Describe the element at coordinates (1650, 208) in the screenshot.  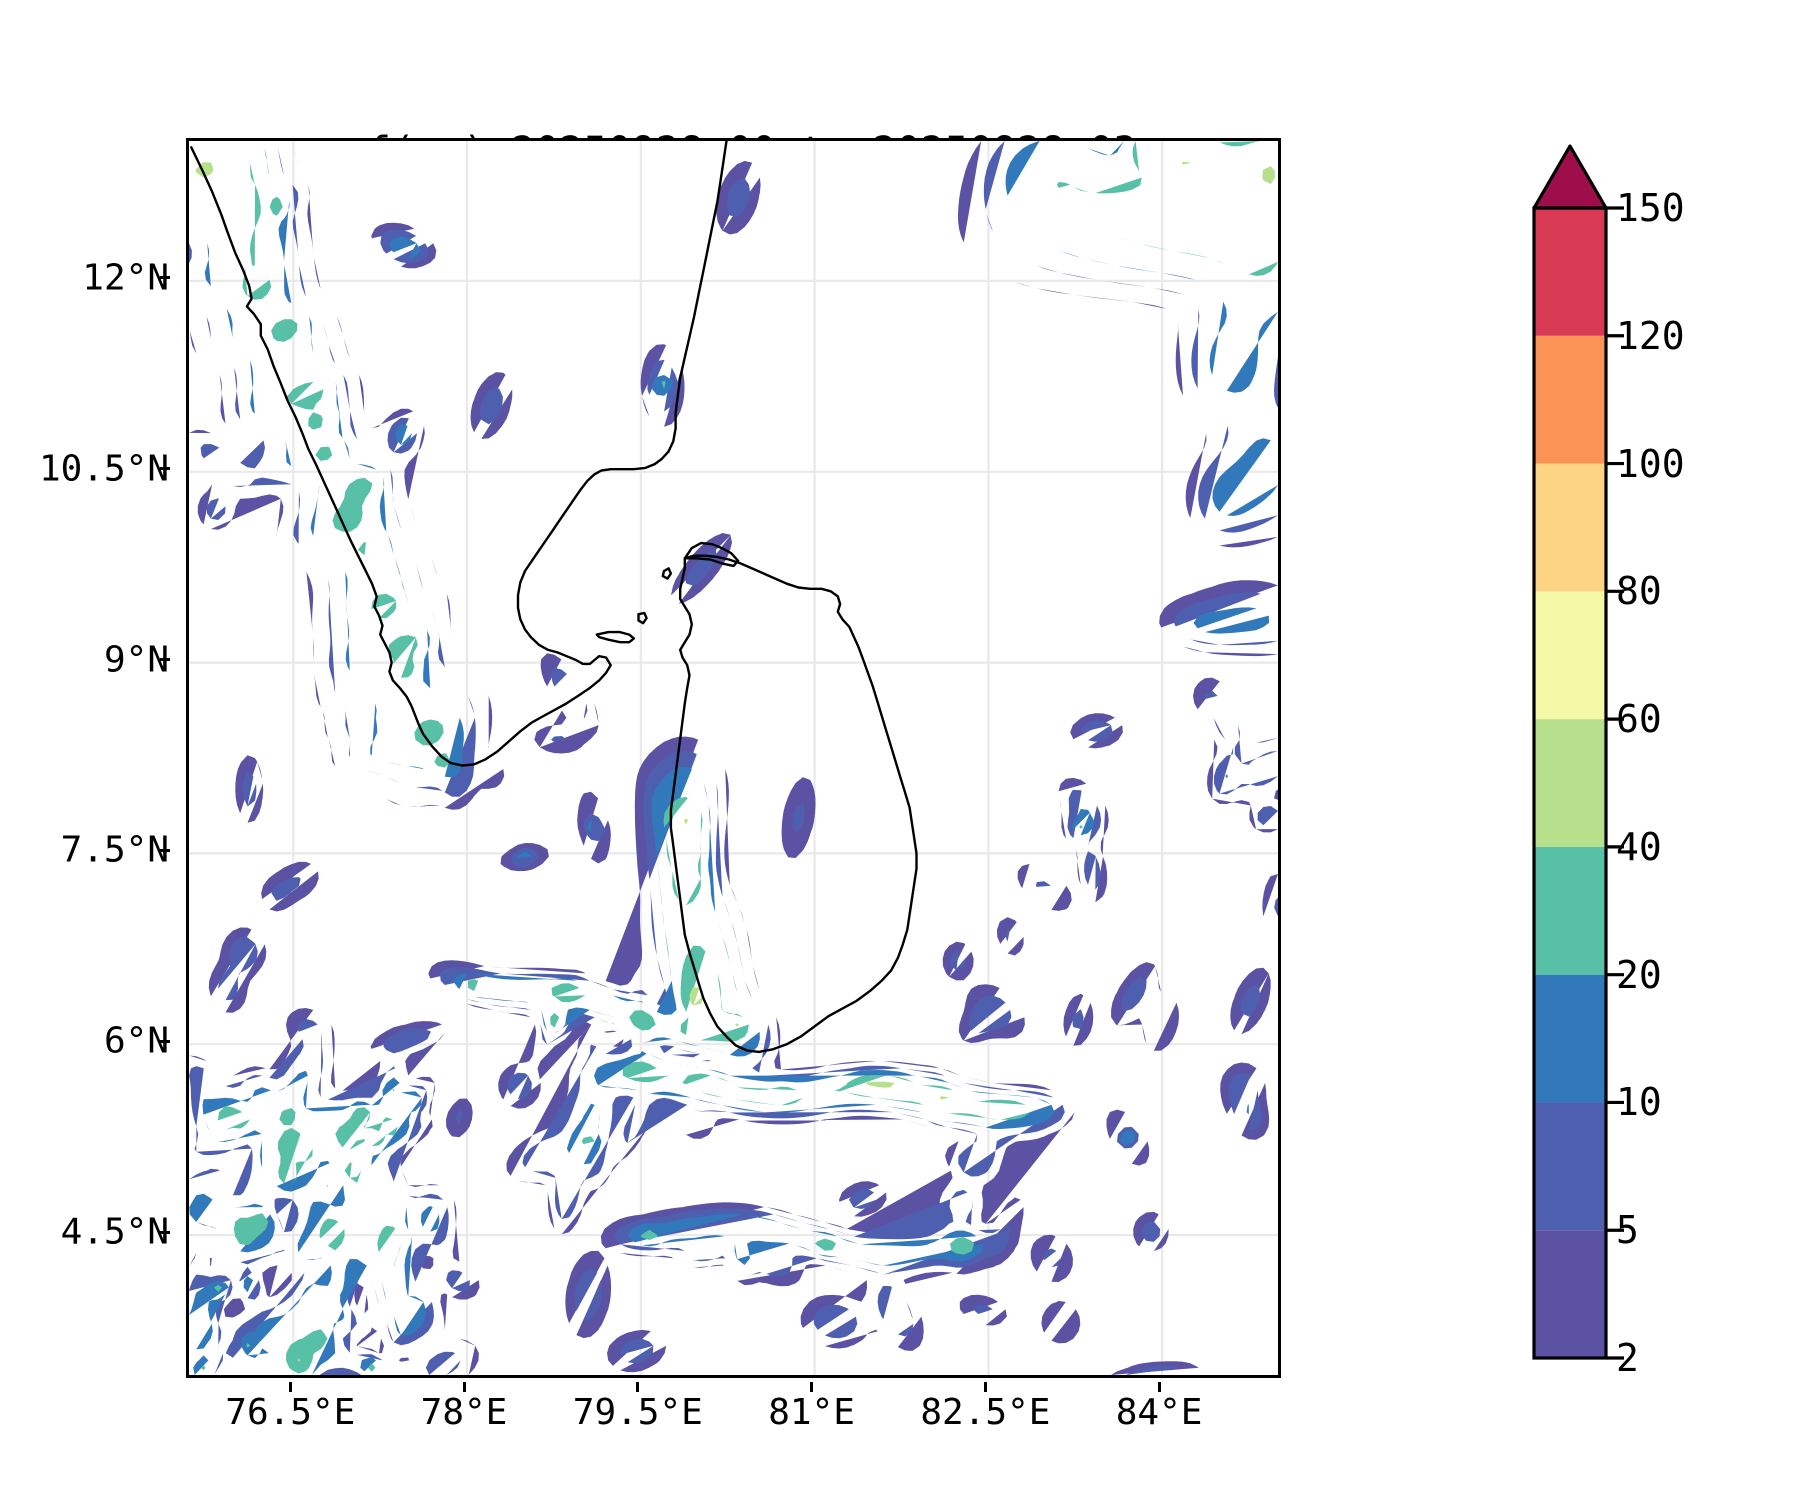
I see `colorbar-tick-label: 150` at that location.